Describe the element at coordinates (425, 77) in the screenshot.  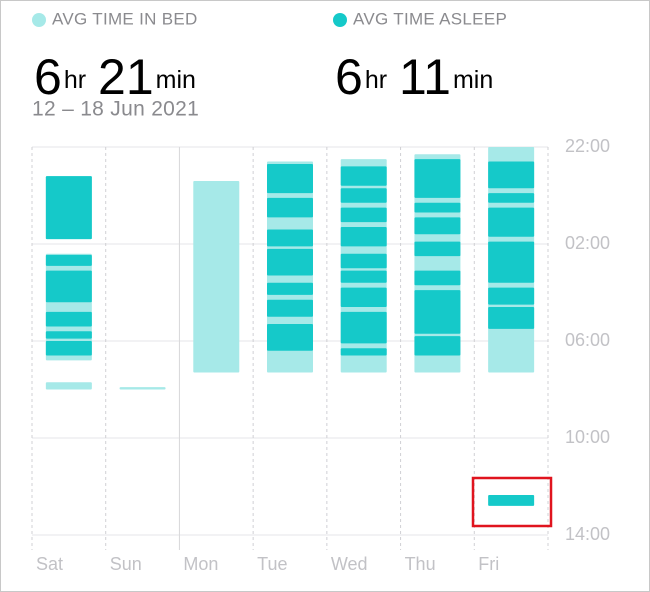
I see `summary-minutes: 11` at that location.